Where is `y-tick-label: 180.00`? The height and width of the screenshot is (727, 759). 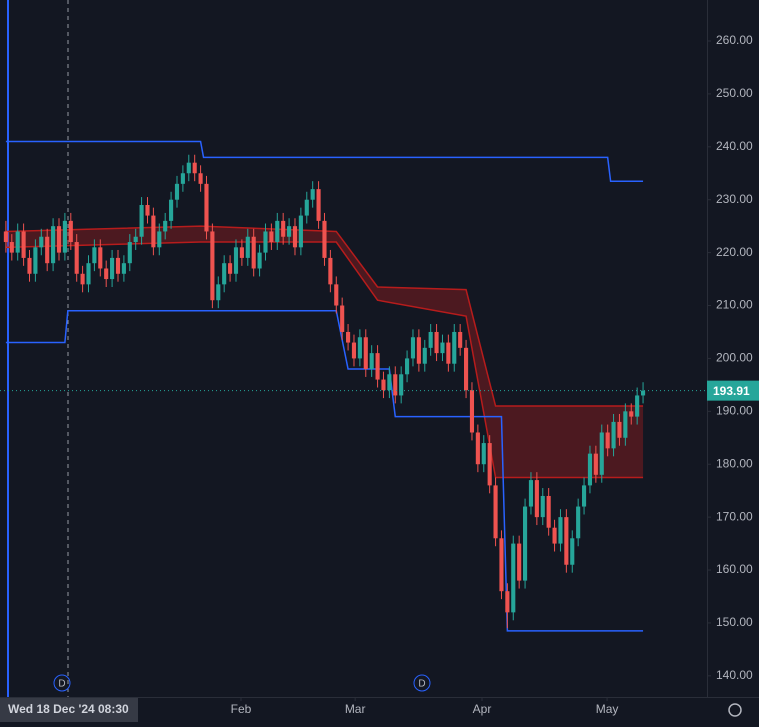
y-tick-label: 180.00 is located at coordinates (734, 463).